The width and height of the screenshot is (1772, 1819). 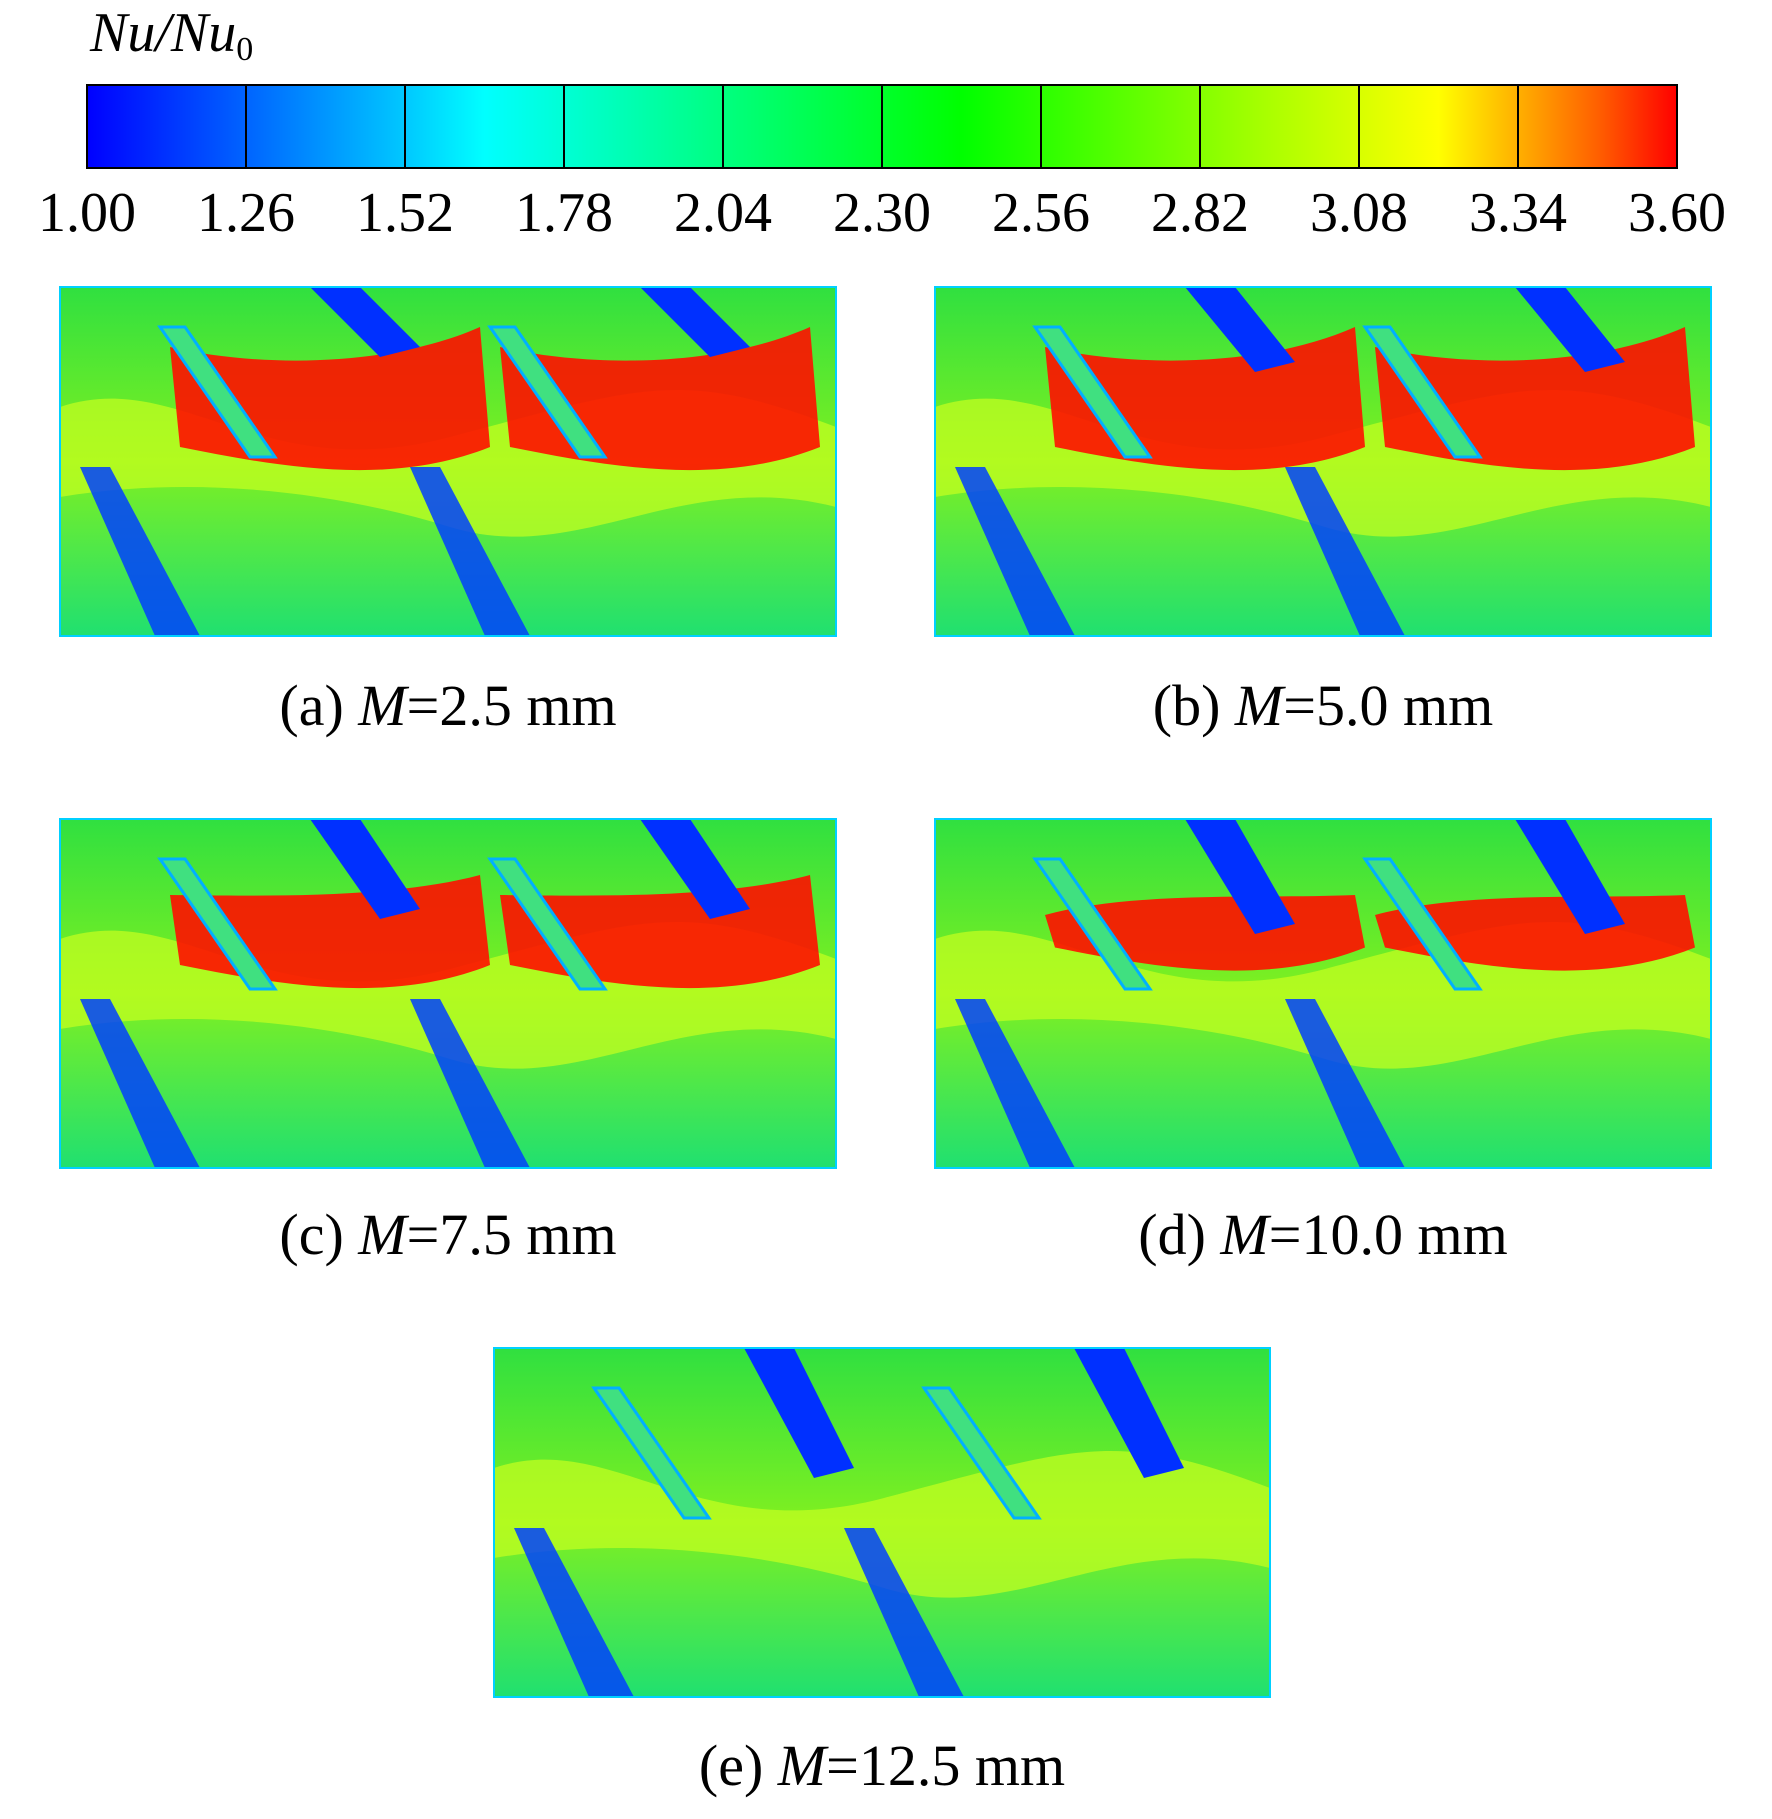 What do you see at coordinates (564, 213) in the screenshot?
I see `colorbar-tick-label: 1.78` at bounding box center [564, 213].